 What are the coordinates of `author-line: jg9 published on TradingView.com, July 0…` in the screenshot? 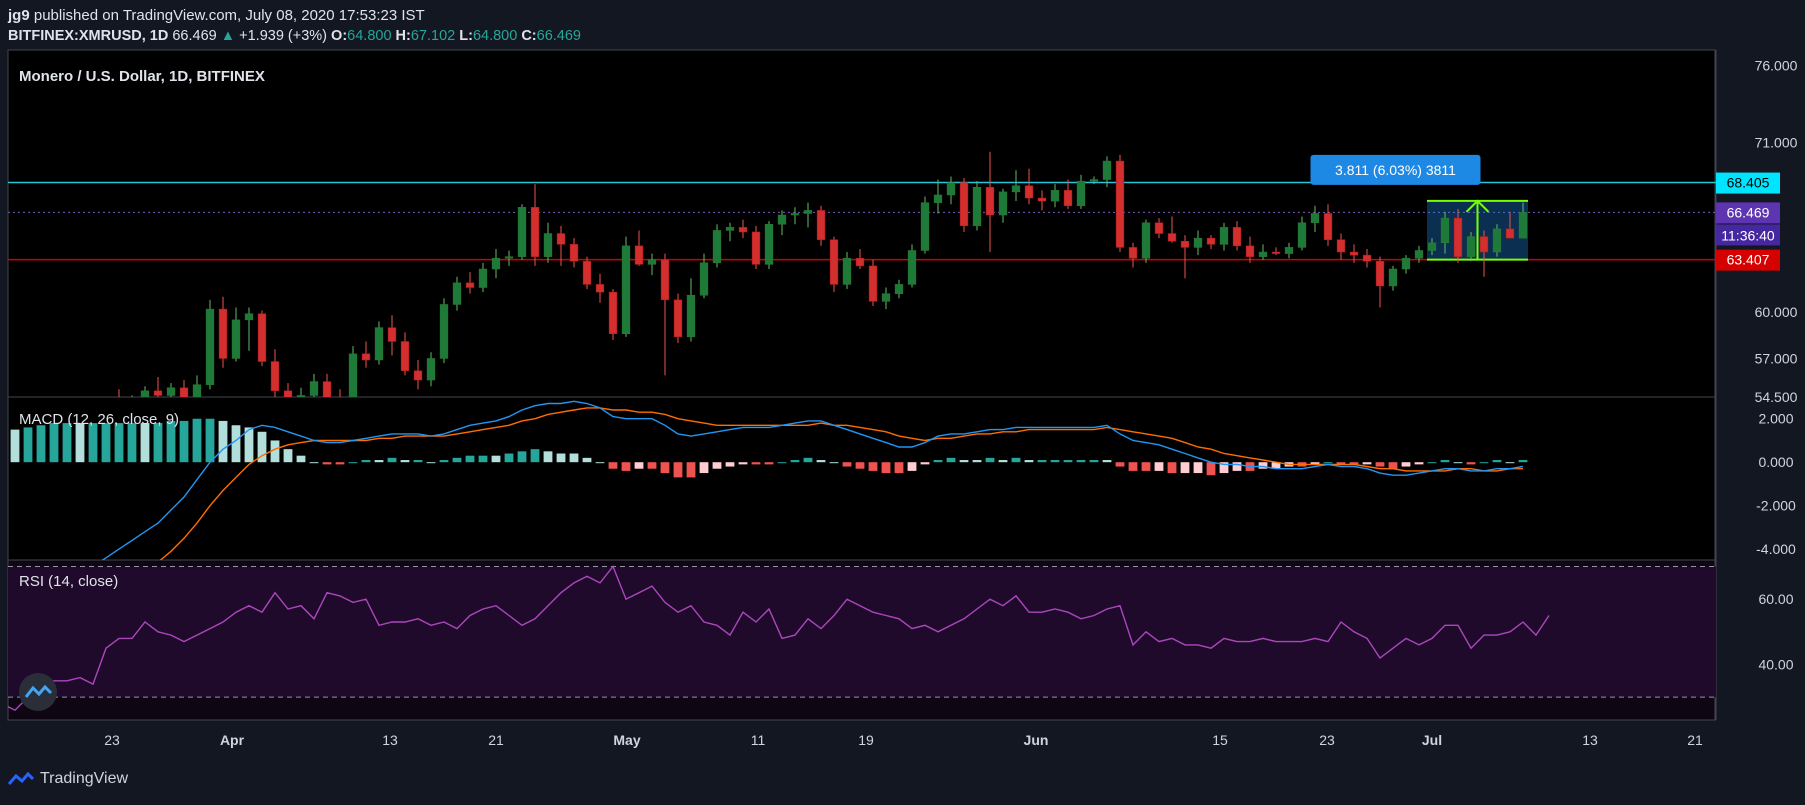 It's located at (294, 16).